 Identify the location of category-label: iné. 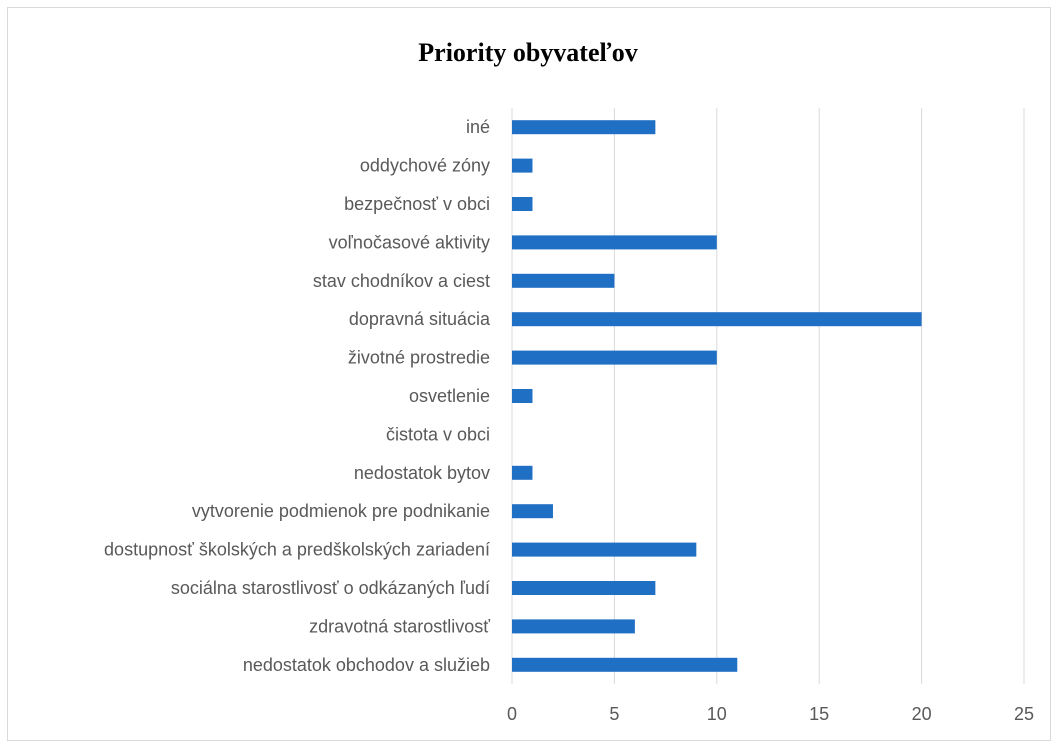
(478, 127).